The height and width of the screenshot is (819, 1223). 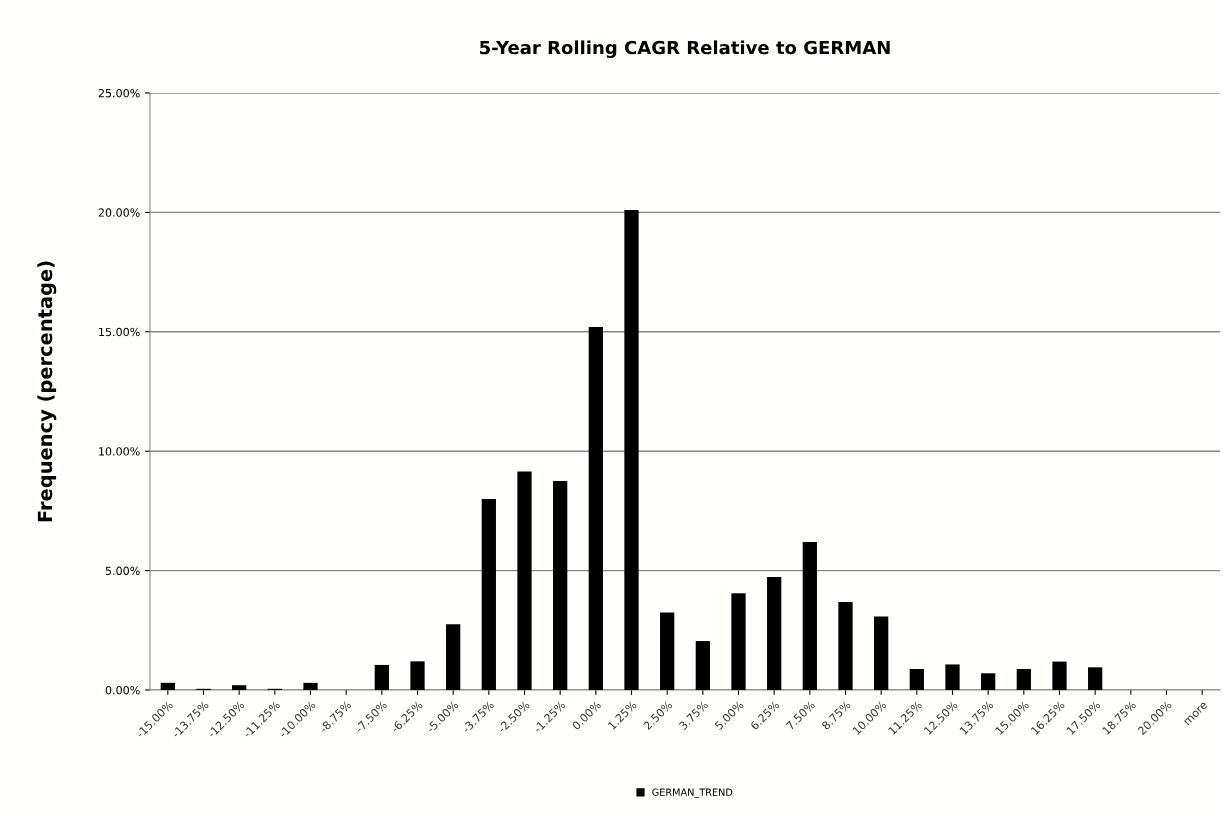 What do you see at coordinates (122, 690) in the screenshot?
I see `y-tick-label: 0.00%` at bounding box center [122, 690].